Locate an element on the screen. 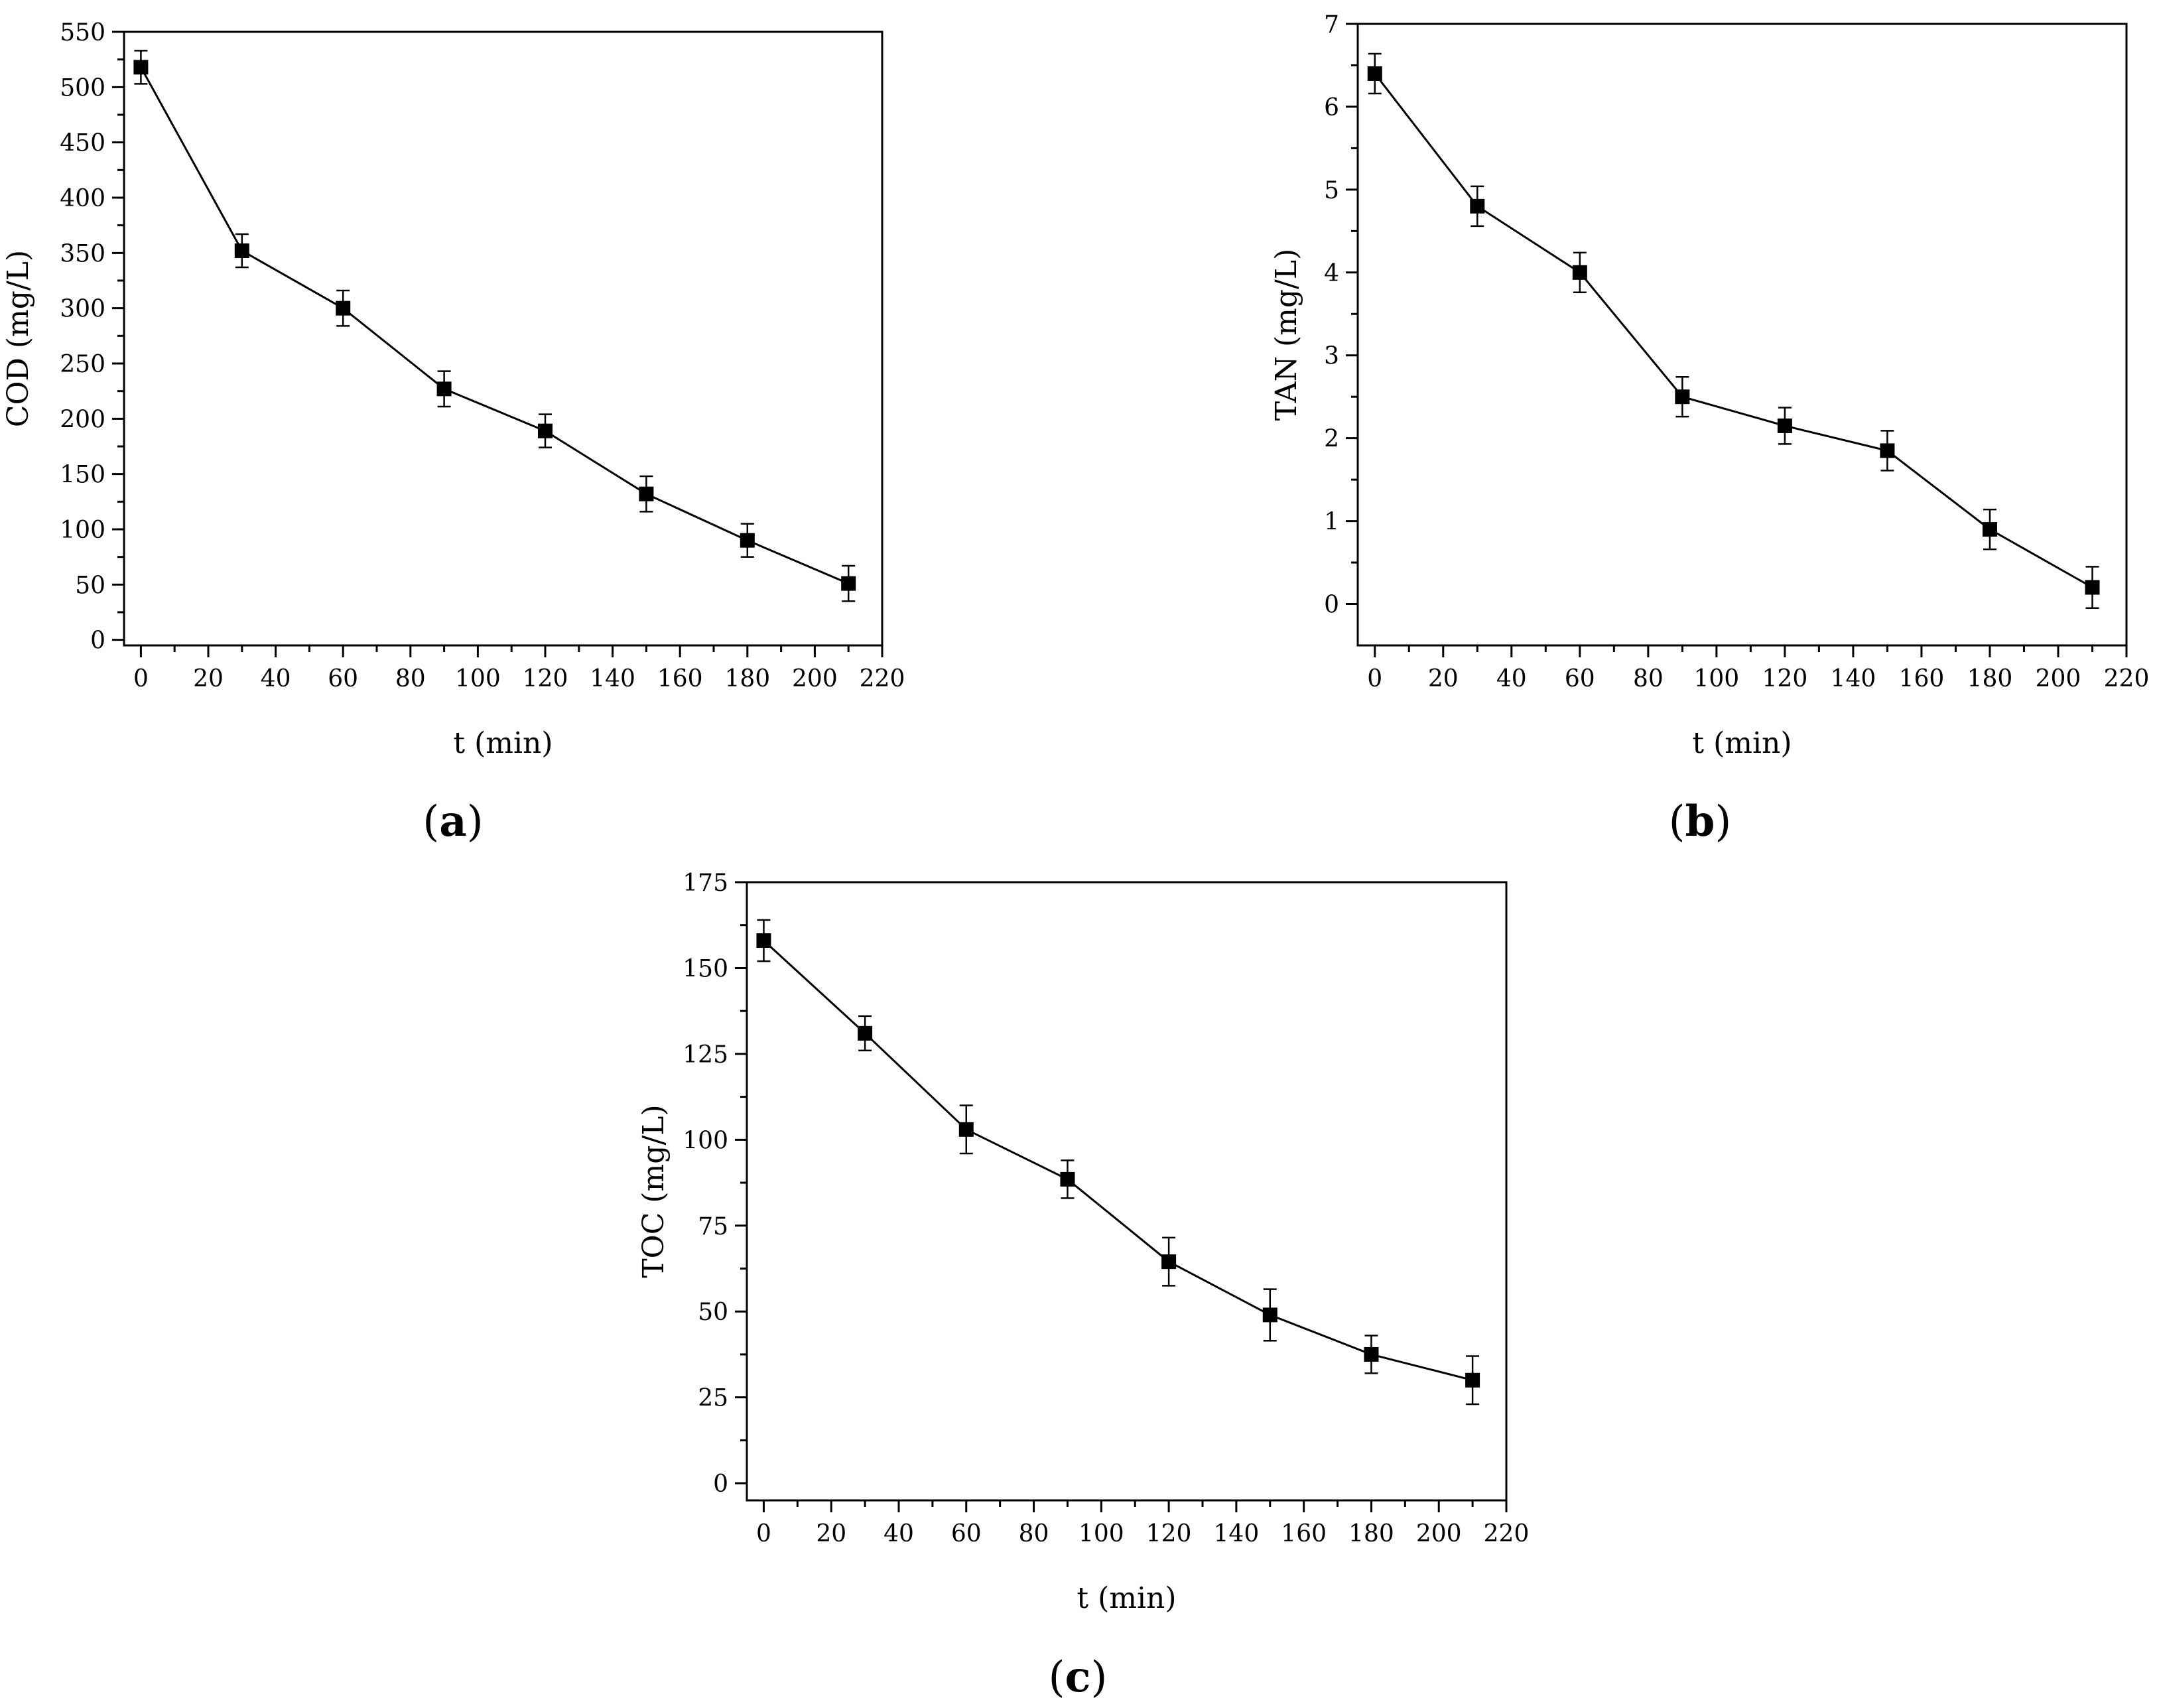 The width and height of the screenshot is (2159, 1708). y-tick-label: 25 is located at coordinates (713, 1398).